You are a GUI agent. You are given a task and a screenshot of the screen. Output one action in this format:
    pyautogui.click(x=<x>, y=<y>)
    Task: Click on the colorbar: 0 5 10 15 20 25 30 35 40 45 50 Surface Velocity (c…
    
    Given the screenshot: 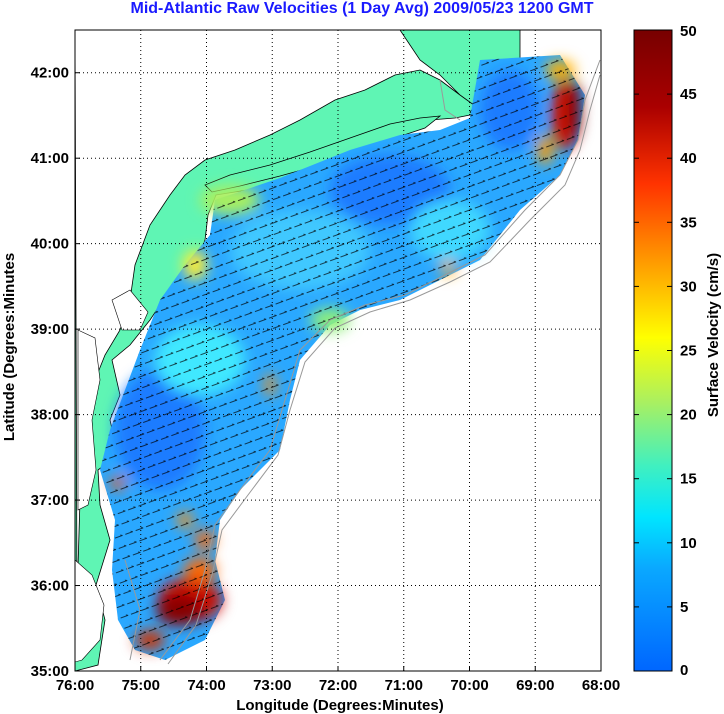 What is the action you would take?
    pyautogui.click(x=677, y=351)
    